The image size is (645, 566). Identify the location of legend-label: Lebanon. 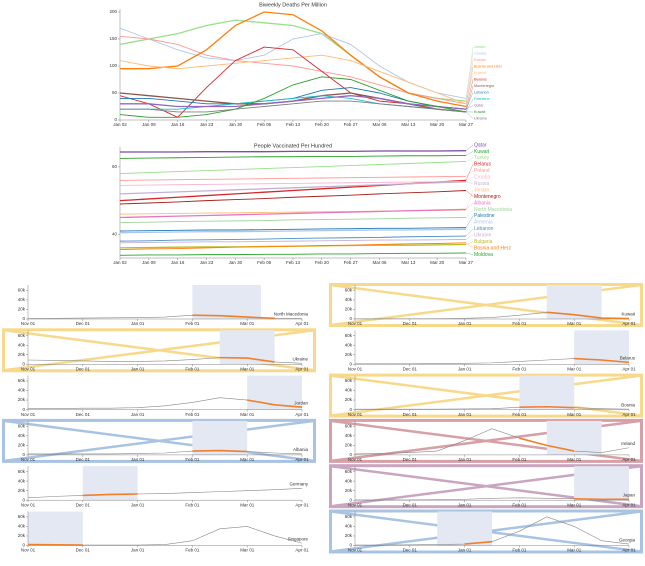
(484, 229).